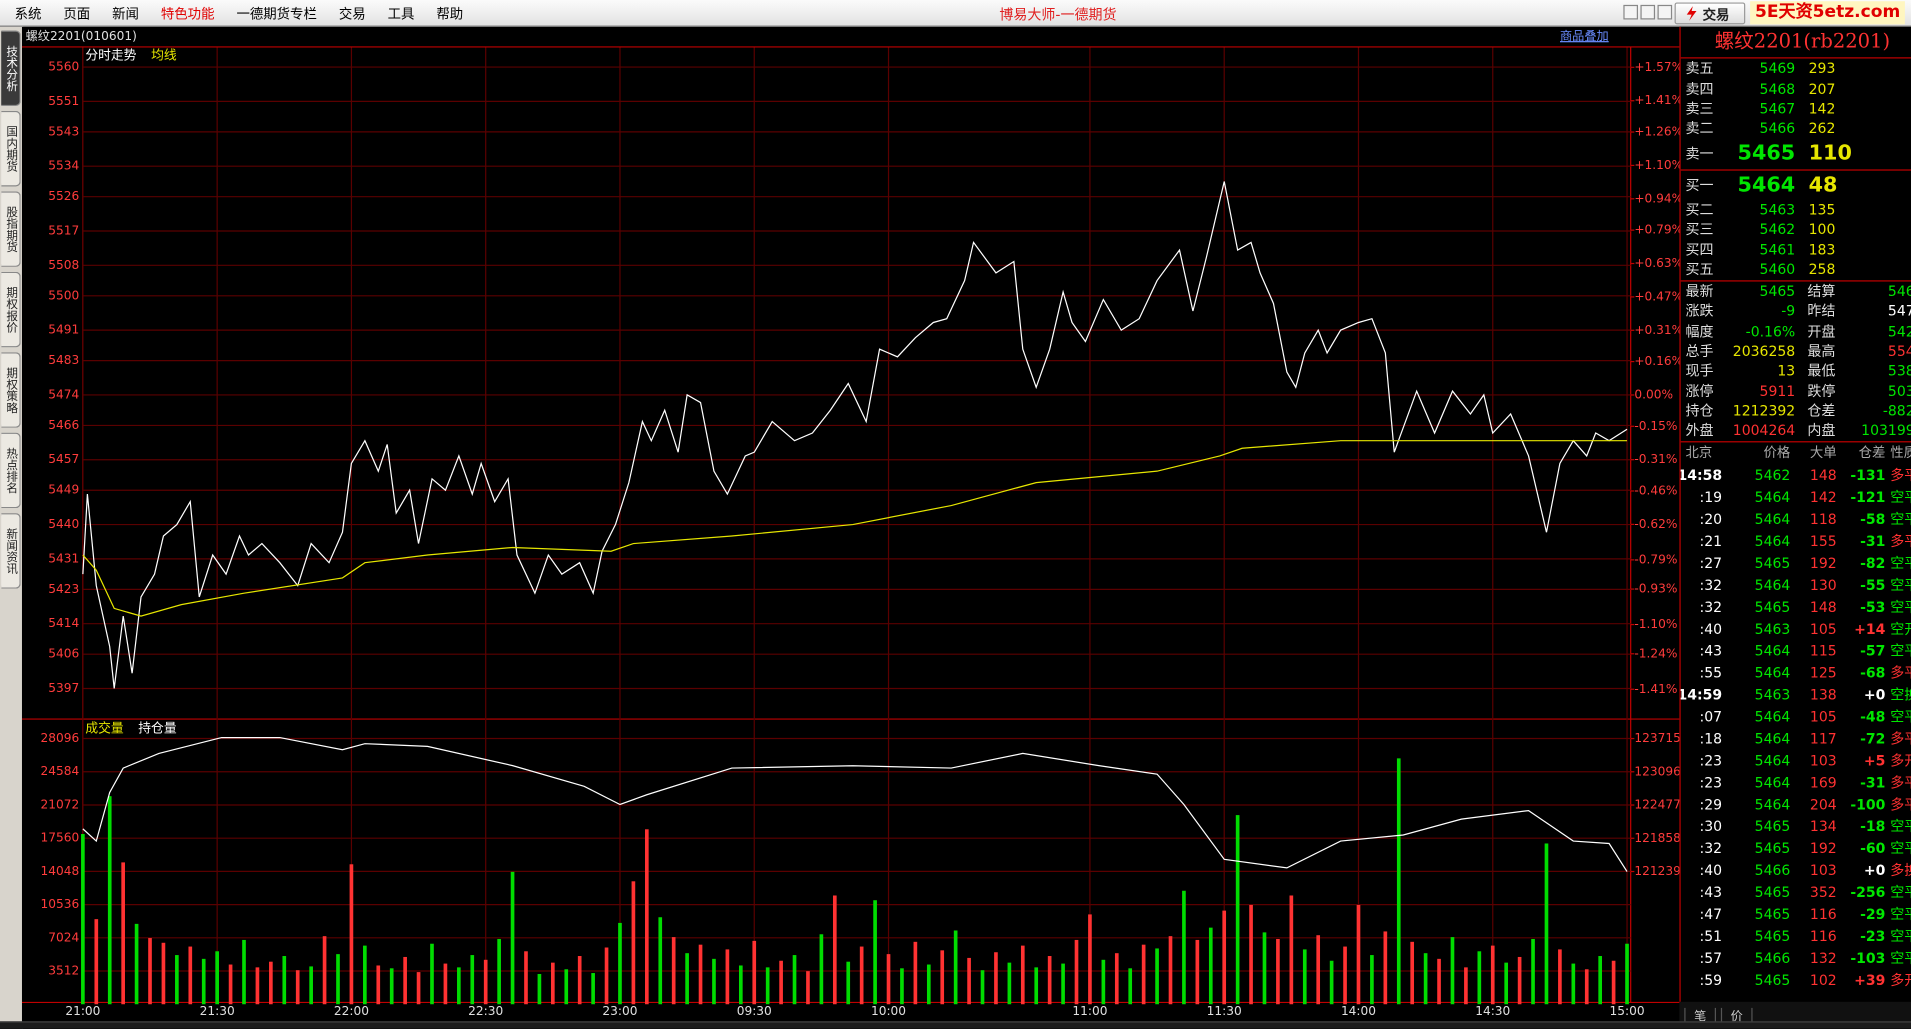 The width and height of the screenshot is (1911, 1029). What do you see at coordinates (1823, 980) in the screenshot?
I see `tick-volume: 102` at bounding box center [1823, 980].